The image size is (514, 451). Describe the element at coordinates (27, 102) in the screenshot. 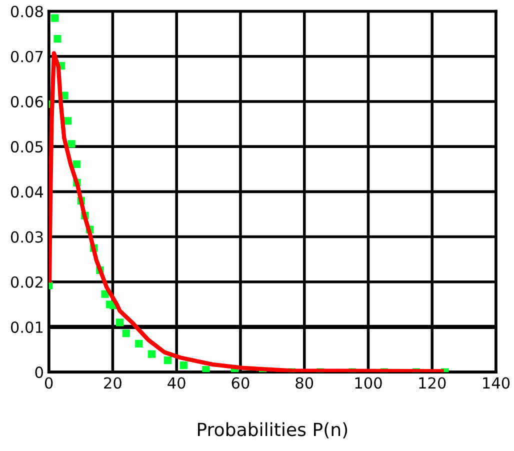

I see `y-tick-label: 0.06` at that location.